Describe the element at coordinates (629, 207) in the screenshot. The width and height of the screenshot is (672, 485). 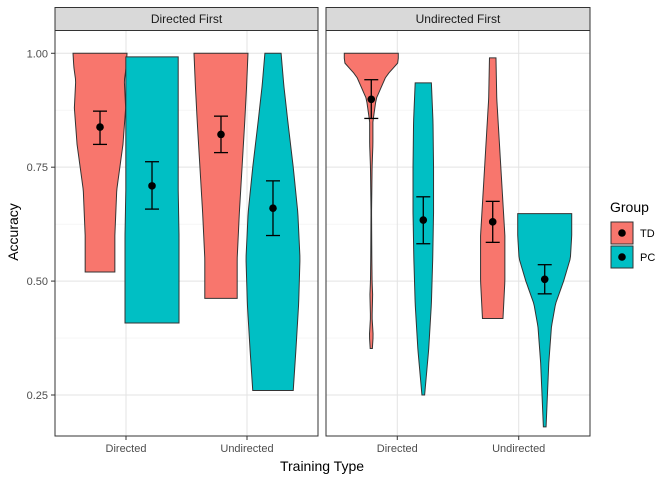
I see `legend-title: Group` at that location.